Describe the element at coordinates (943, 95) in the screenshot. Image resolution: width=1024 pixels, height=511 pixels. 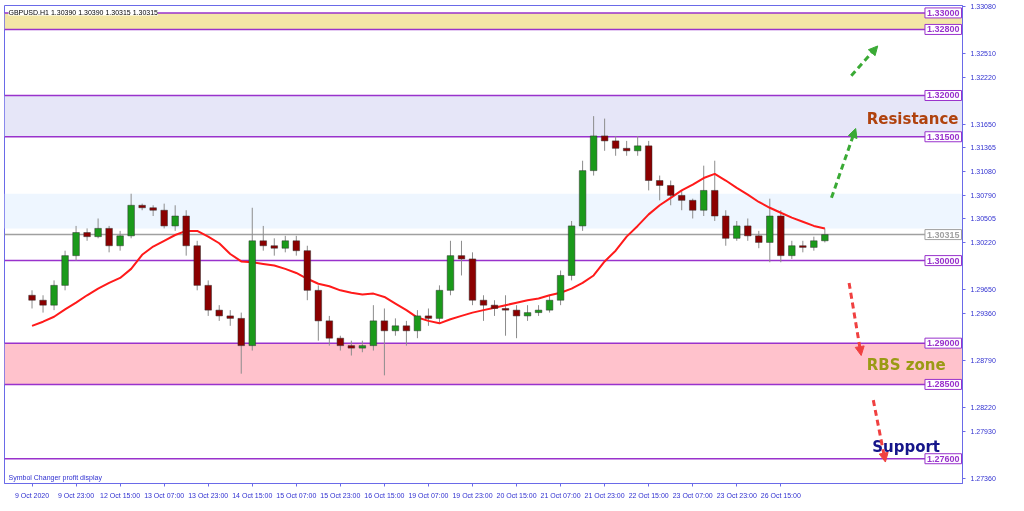
I see `ref-line-label: 1.32000` at that location.